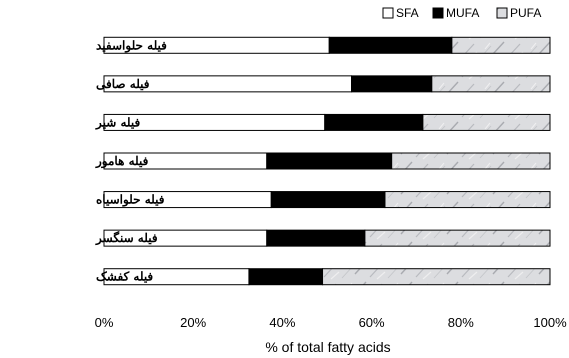  What do you see at coordinates (388, 13) in the screenshot?
I see `legend-swatch-sfa` at bounding box center [388, 13].